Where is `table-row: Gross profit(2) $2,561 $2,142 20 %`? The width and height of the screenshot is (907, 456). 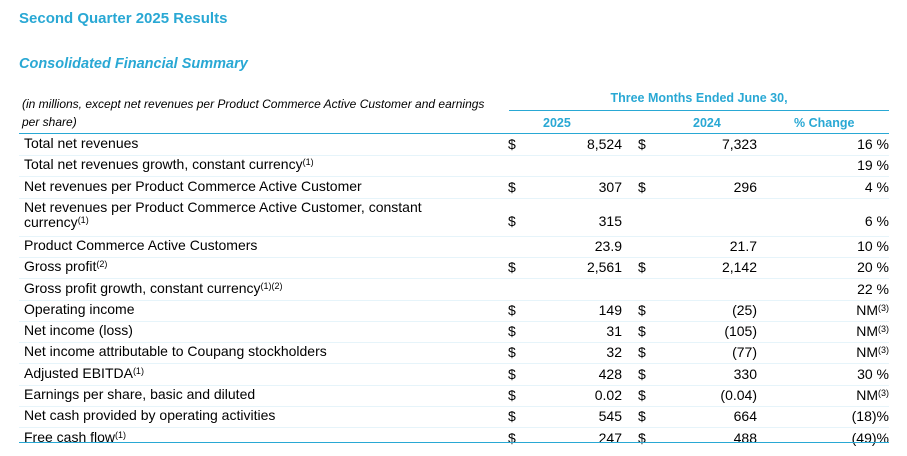 table-row: Gross profit(2) $2,561 $2,142 20 % is located at coordinates (453, 267).